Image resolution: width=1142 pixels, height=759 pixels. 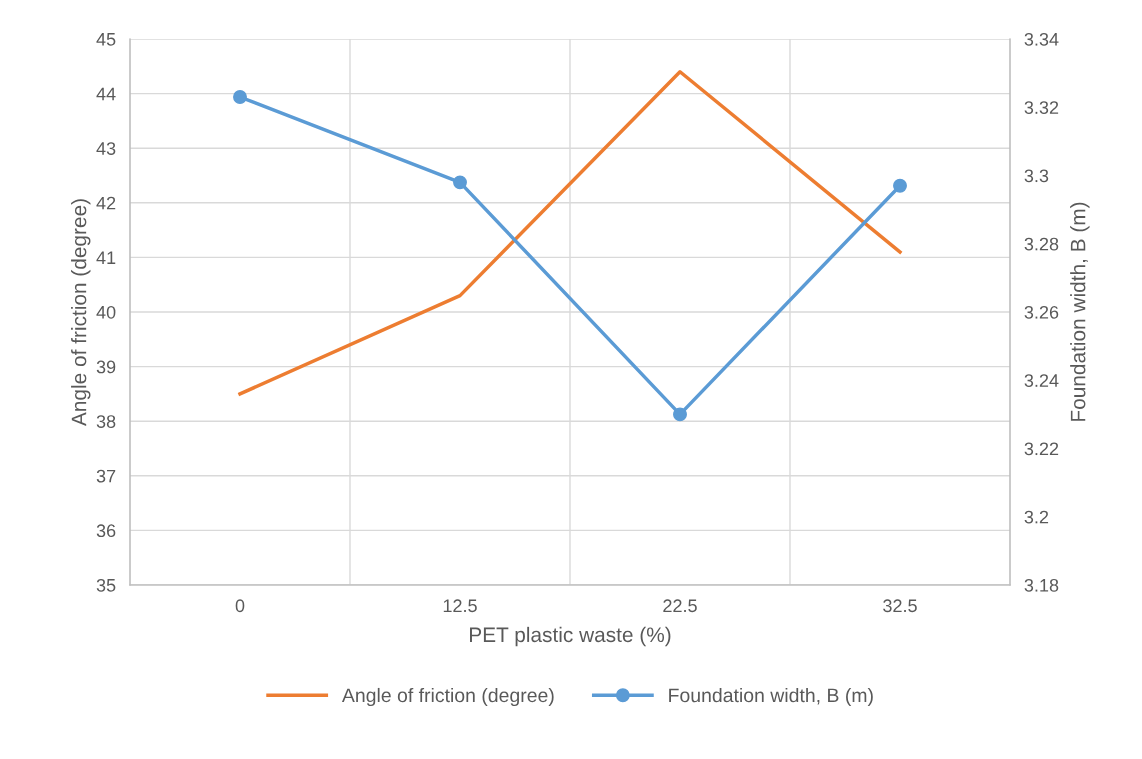 I want to click on y2-tick-label: 3.18, so click(x=1041, y=585).